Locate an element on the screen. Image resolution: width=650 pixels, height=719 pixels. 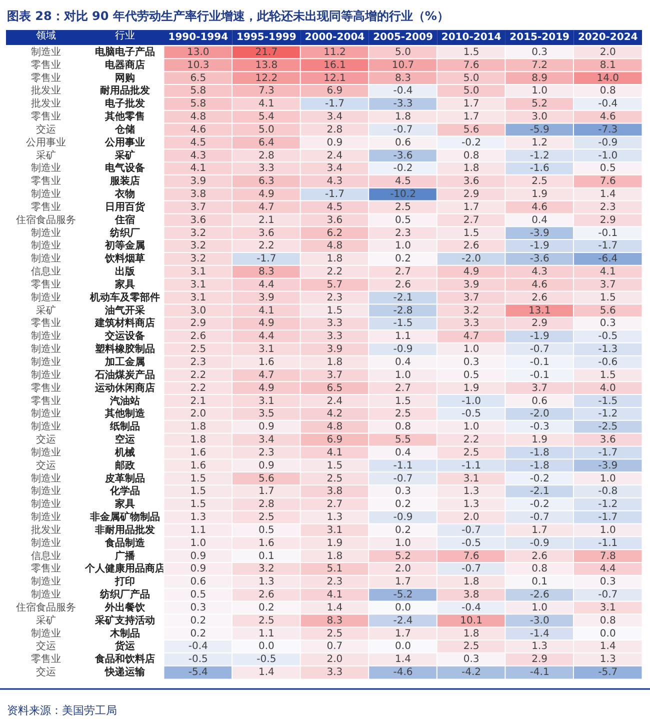
y-tick-label: 仓储 is located at coordinates (124, 129).